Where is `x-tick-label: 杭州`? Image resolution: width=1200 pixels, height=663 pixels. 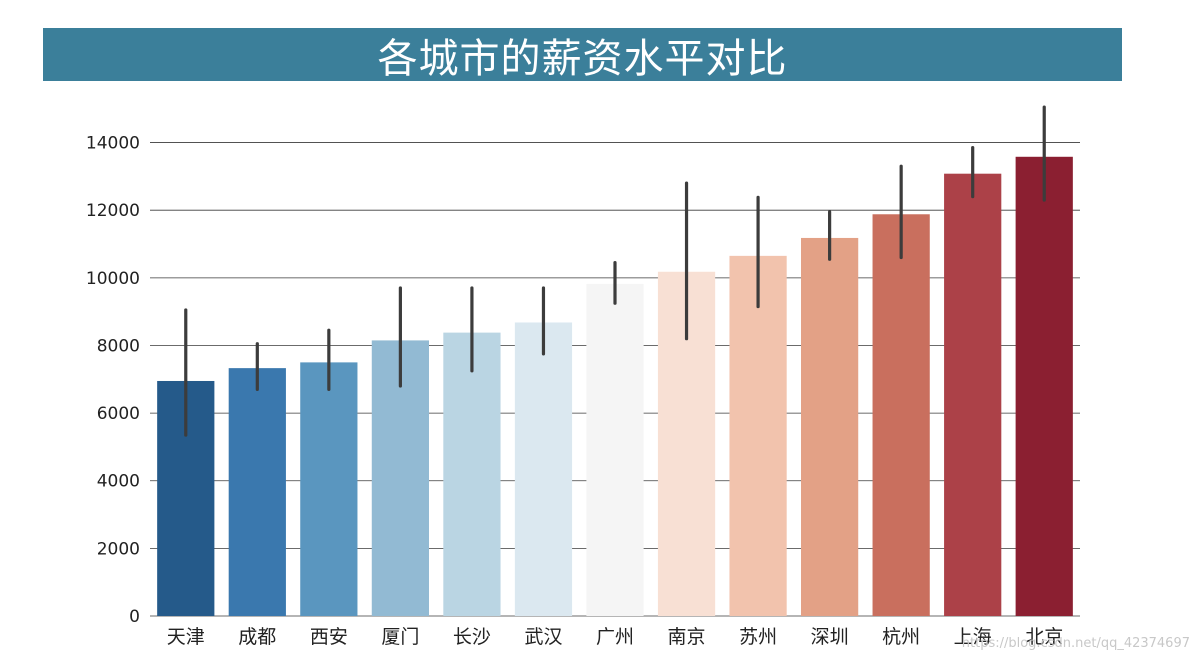 x-tick-label: 杭州 is located at coordinates (901, 637).